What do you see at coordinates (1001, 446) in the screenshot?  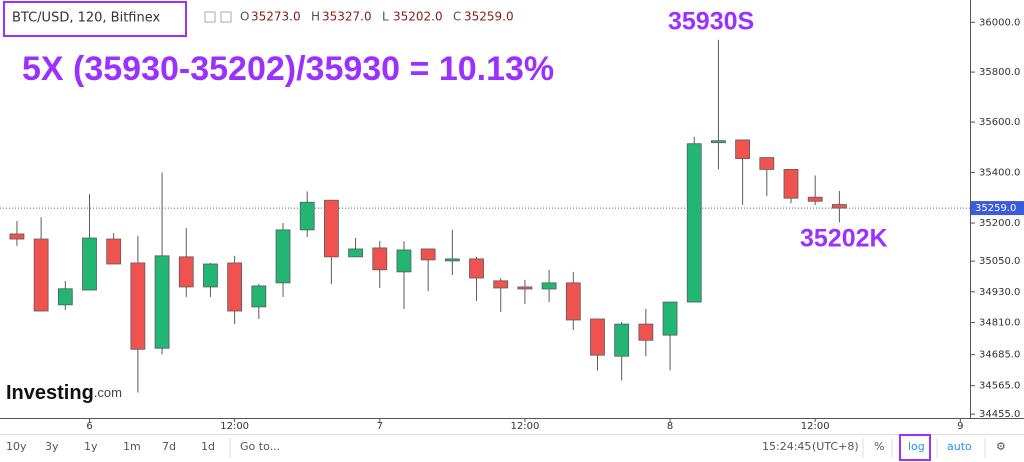 I see `settings-button: ⚙` at bounding box center [1001, 446].